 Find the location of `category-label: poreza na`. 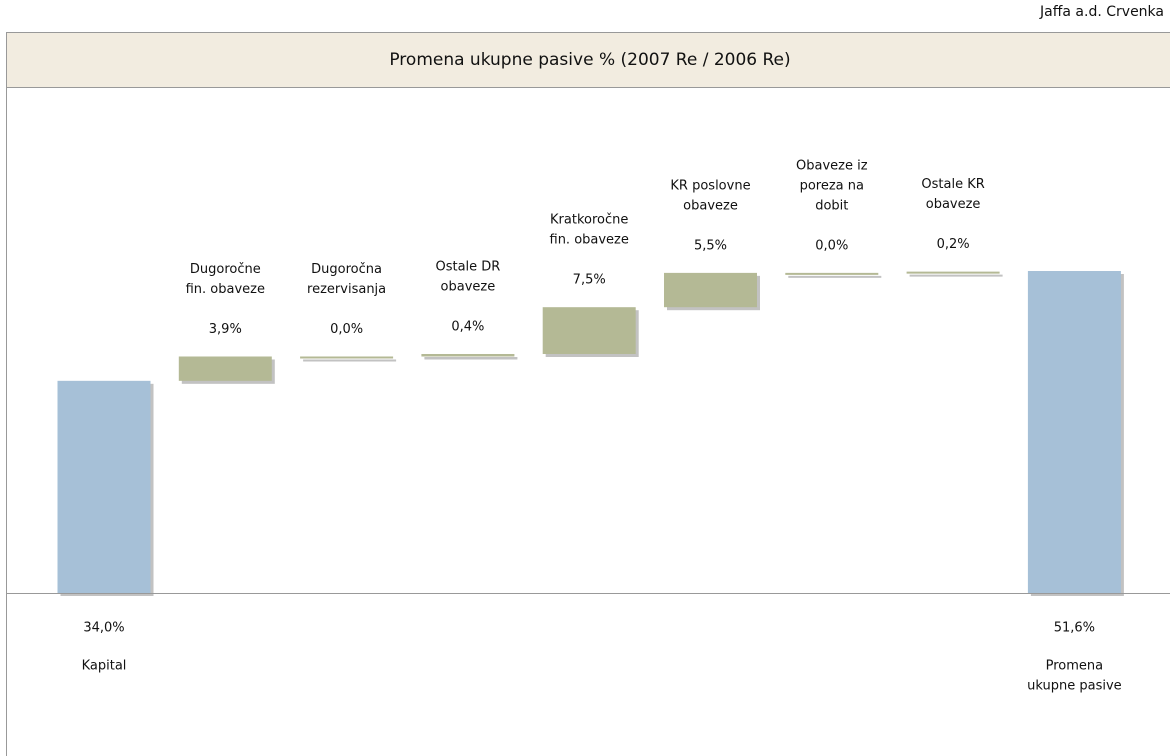

category-label: poreza na is located at coordinates (832, 185).